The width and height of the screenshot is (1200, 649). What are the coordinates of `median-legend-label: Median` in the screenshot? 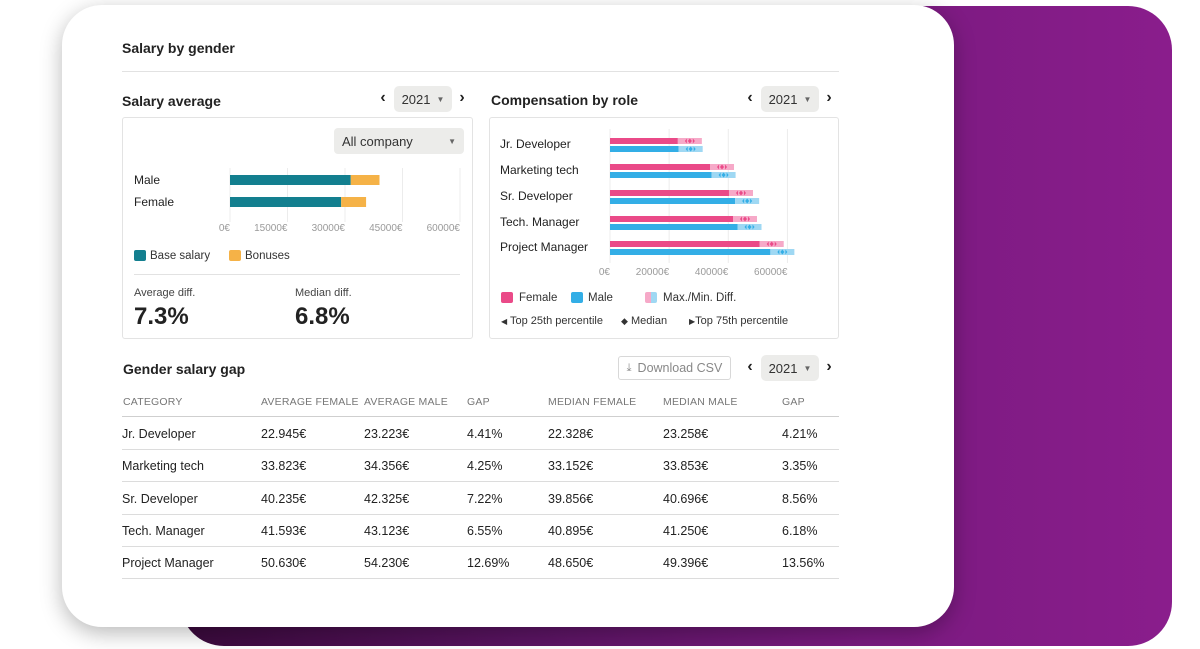 It's located at (649, 321).